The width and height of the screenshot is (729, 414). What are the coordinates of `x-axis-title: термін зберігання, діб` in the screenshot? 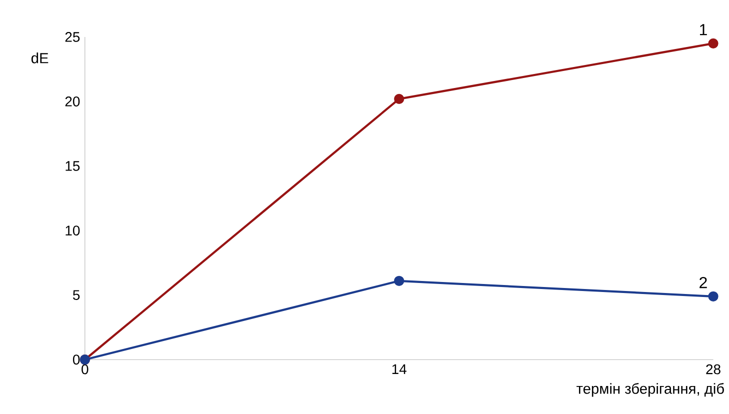 It's located at (650, 390).